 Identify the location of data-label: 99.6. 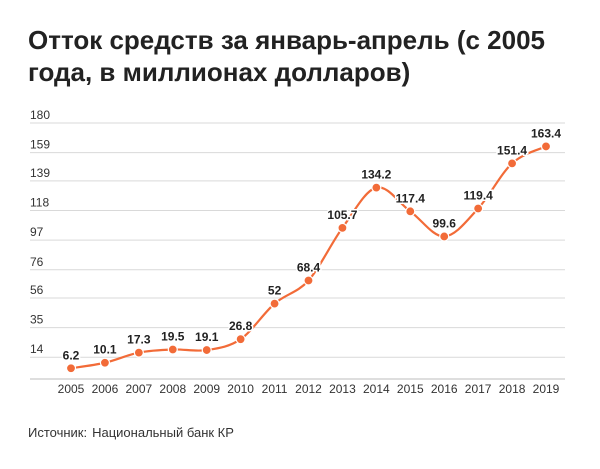
(445, 223).